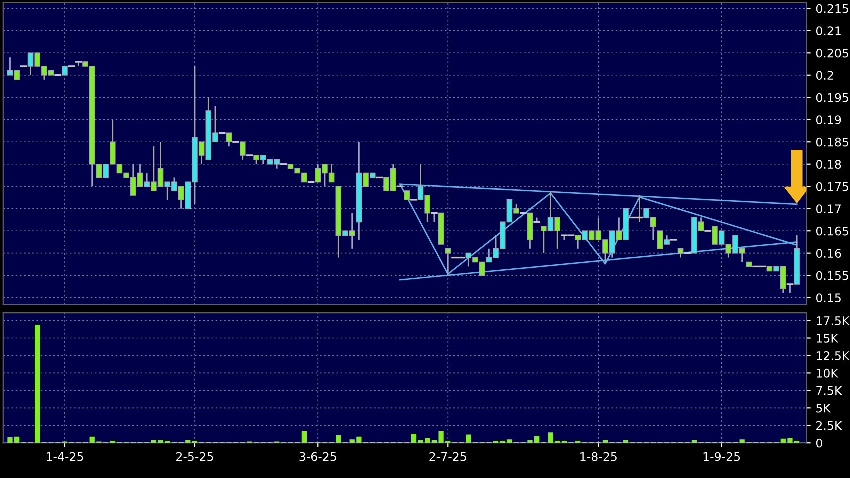  I want to click on y-tick-label: 10K, so click(827, 373).